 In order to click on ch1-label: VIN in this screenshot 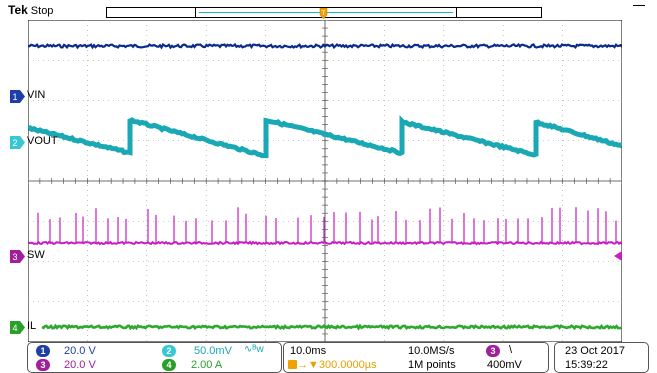, I will do `click(36, 95)`.